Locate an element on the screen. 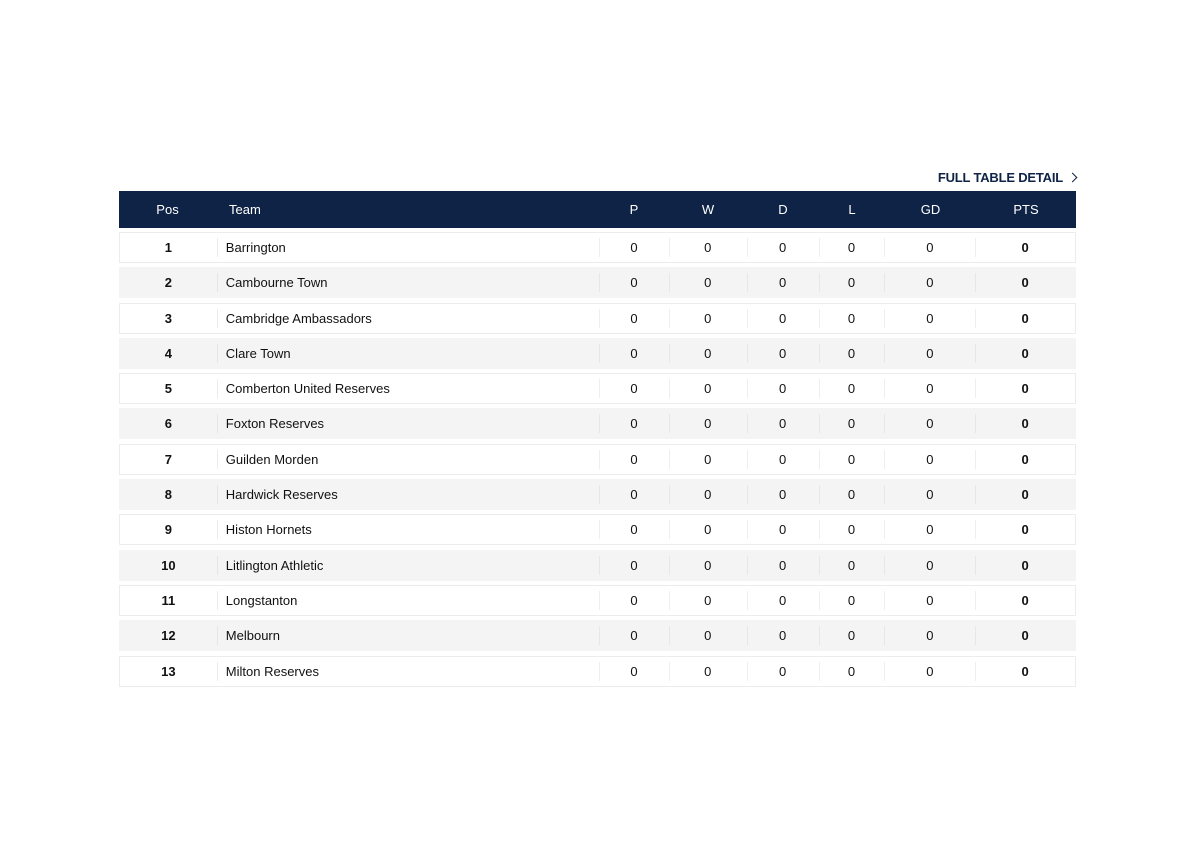  table-row: 3 Cambridge Ambassadors 0 0 0 0 0 0 is located at coordinates (597, 318).